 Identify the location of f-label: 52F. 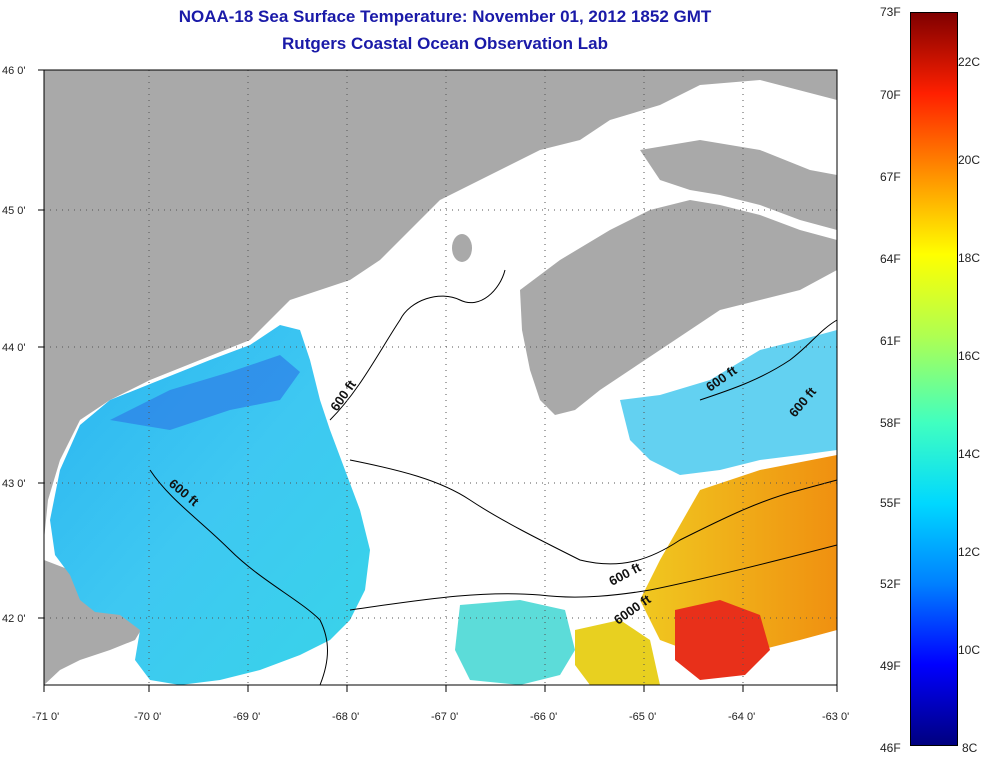
(890, 584).